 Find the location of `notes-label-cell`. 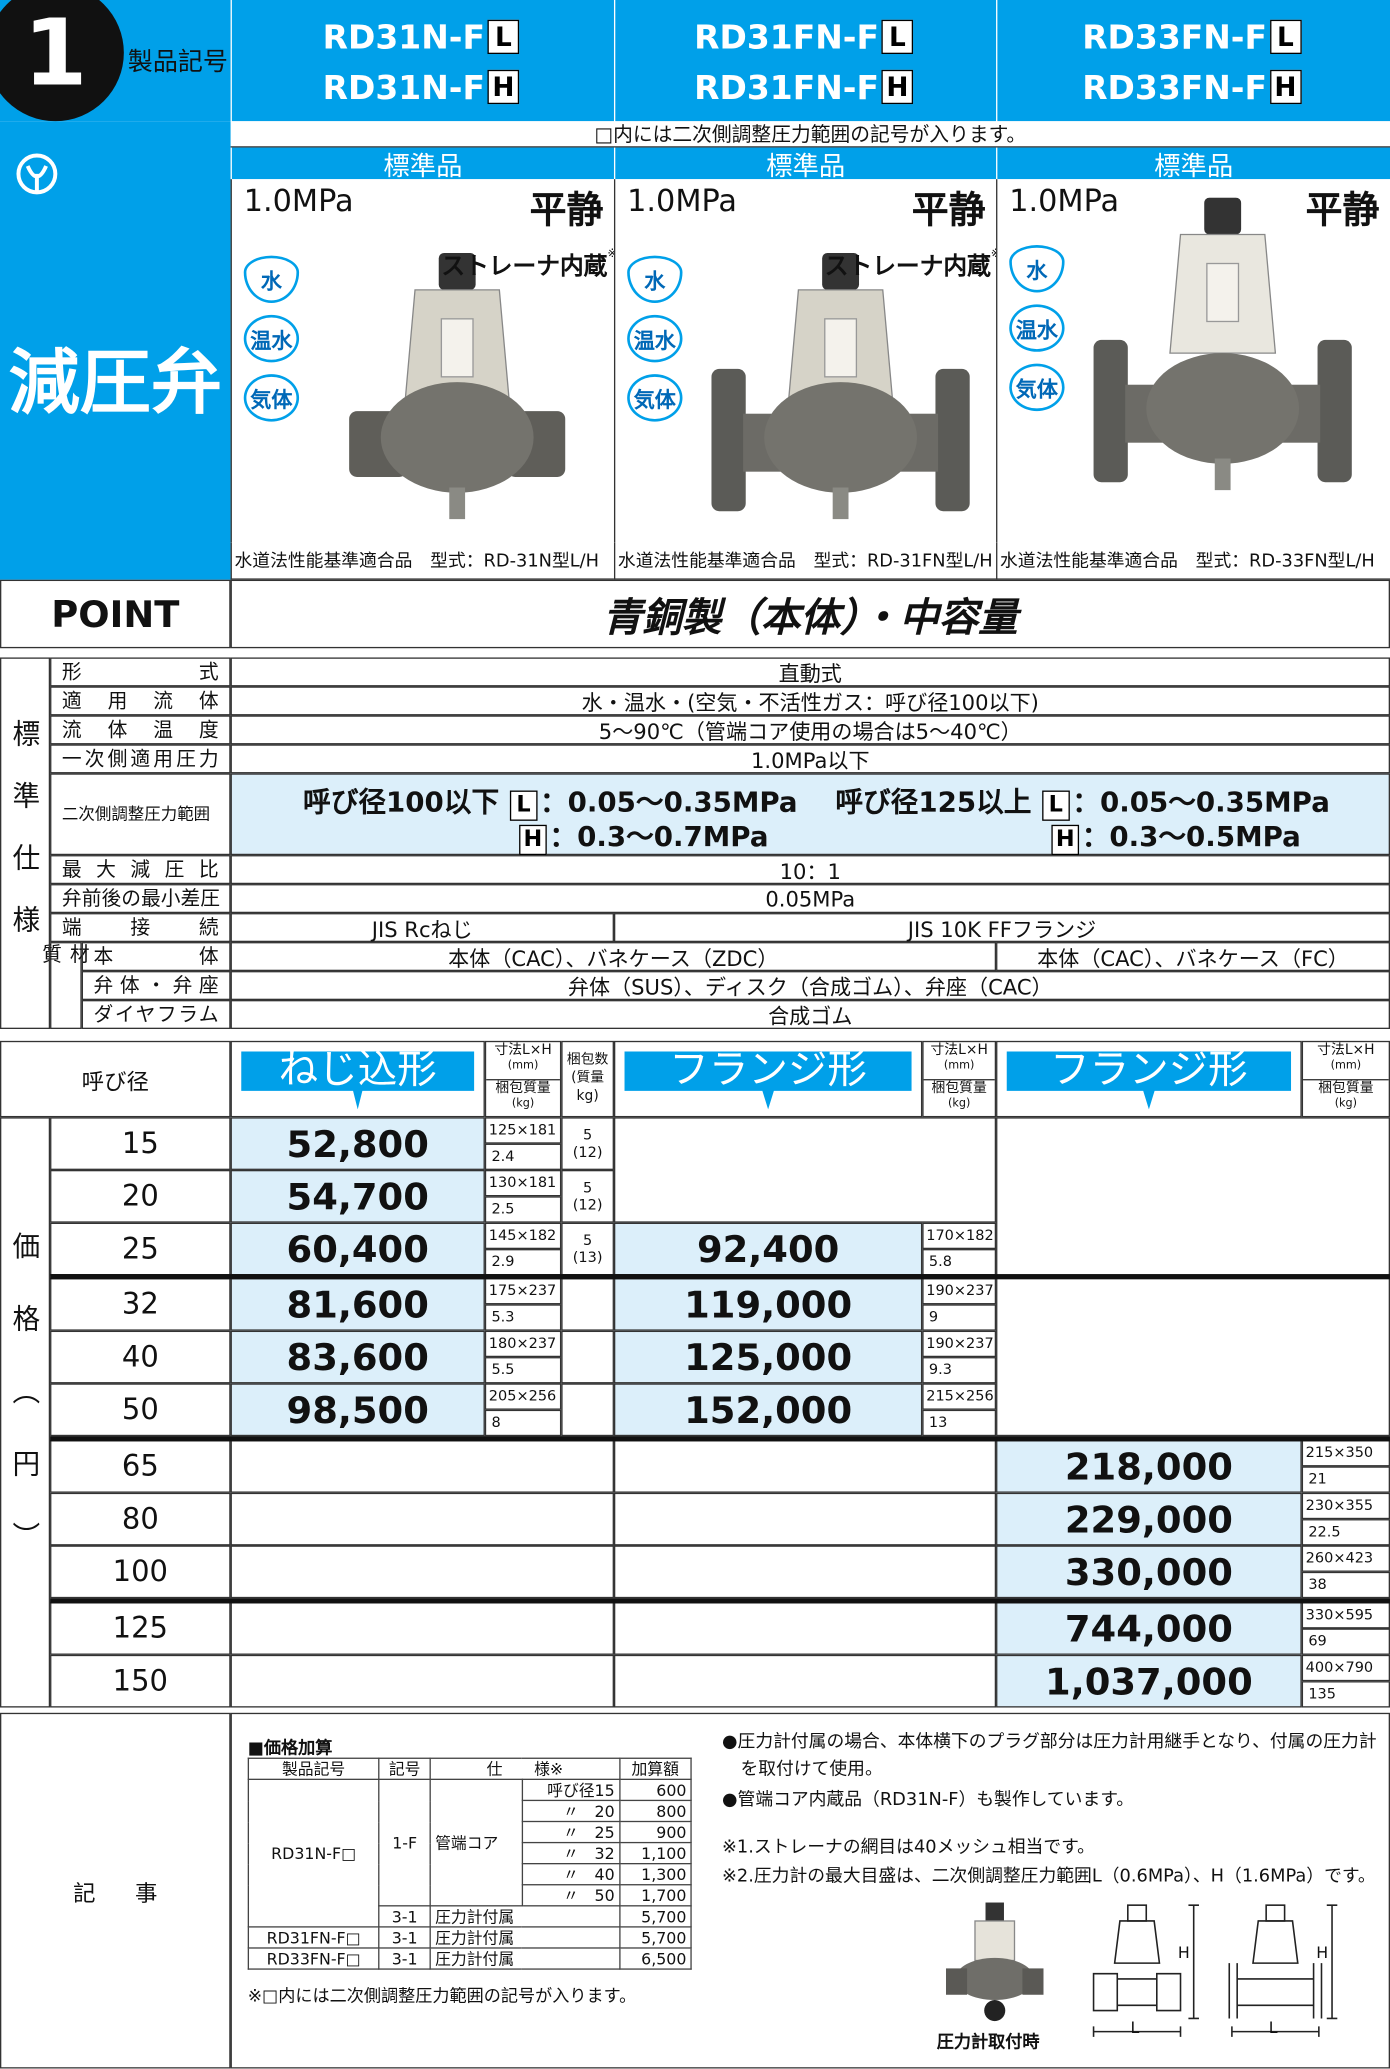

notes-label-cell is located at coordinates (115, 1890).